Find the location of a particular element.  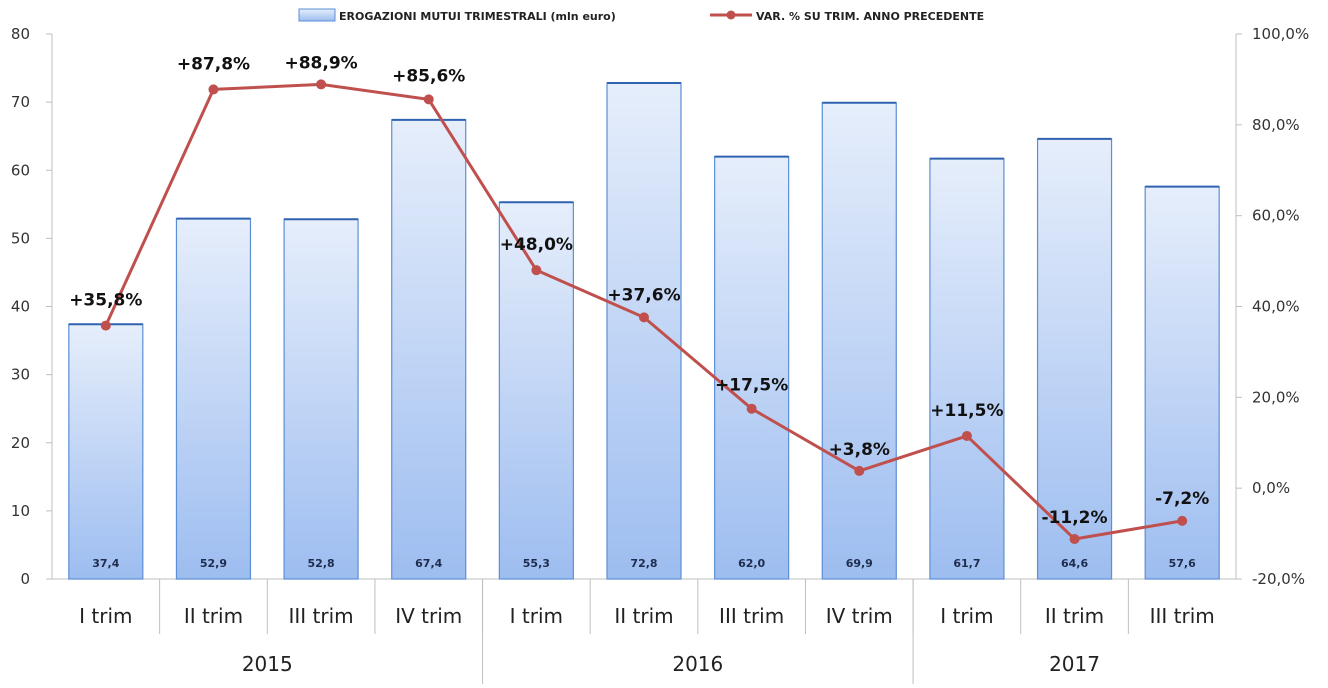

year-group-label: 2015 is located at coordinates (267, 664).